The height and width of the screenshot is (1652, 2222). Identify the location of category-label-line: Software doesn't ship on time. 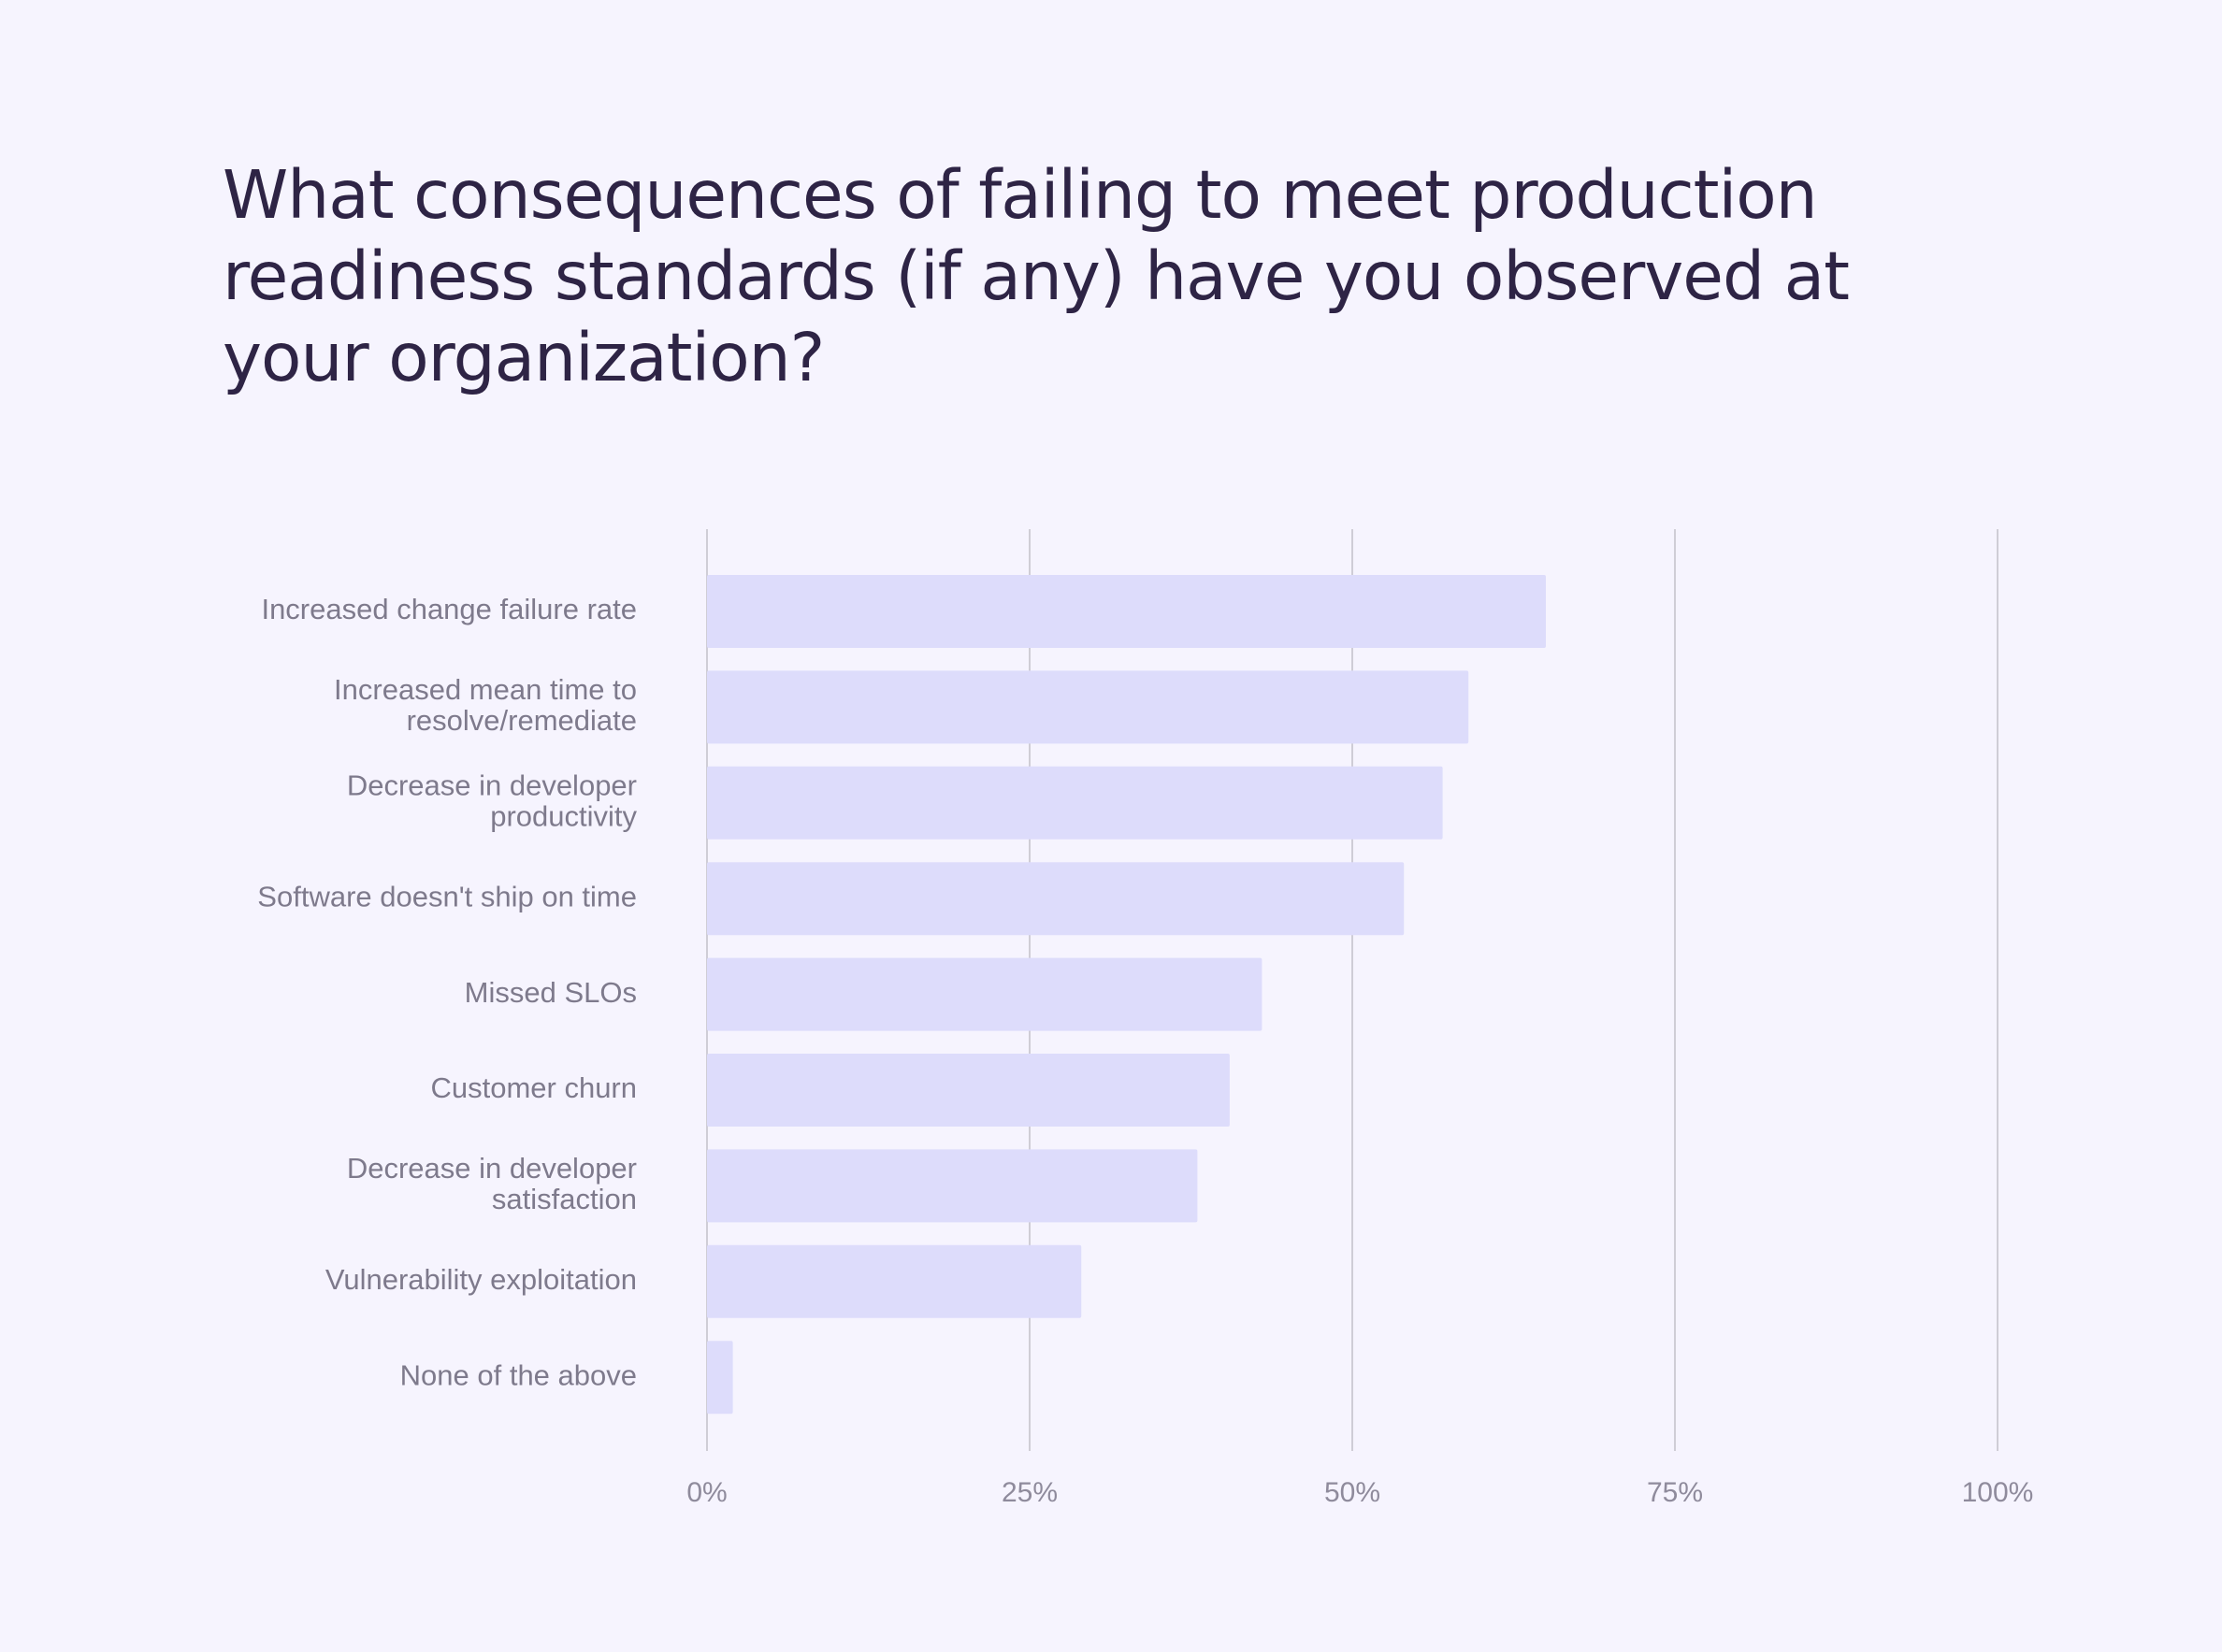
(447, 896).